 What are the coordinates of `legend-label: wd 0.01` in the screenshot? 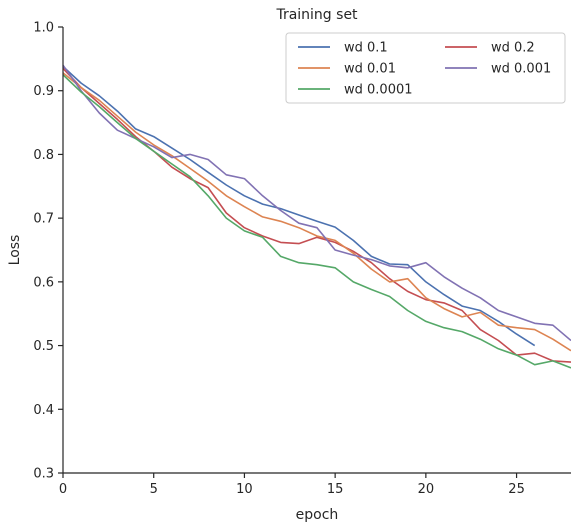 It's located at (370, 69).